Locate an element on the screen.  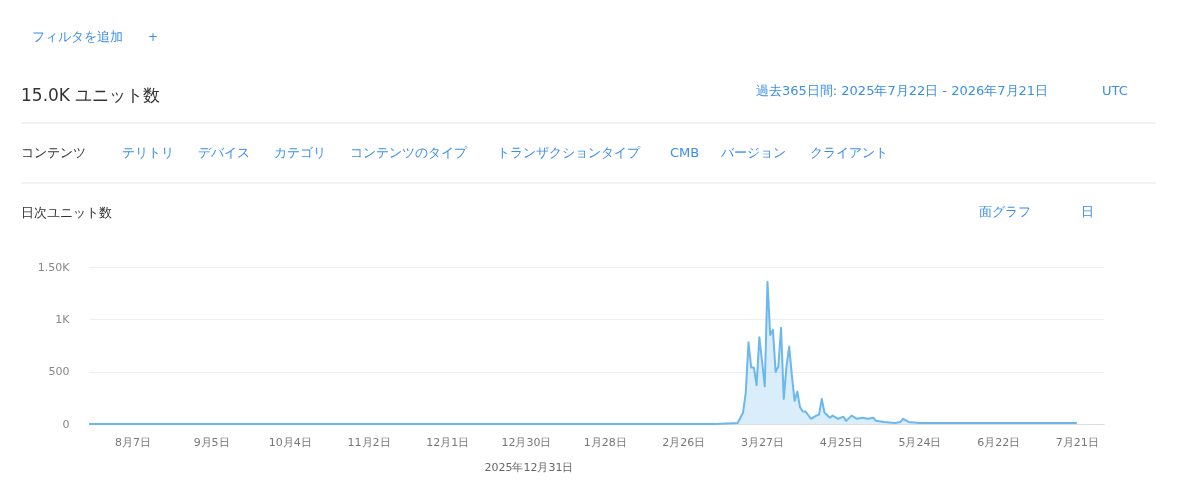
text: コンテンツのタイプ is located at coordinates (409, 152).